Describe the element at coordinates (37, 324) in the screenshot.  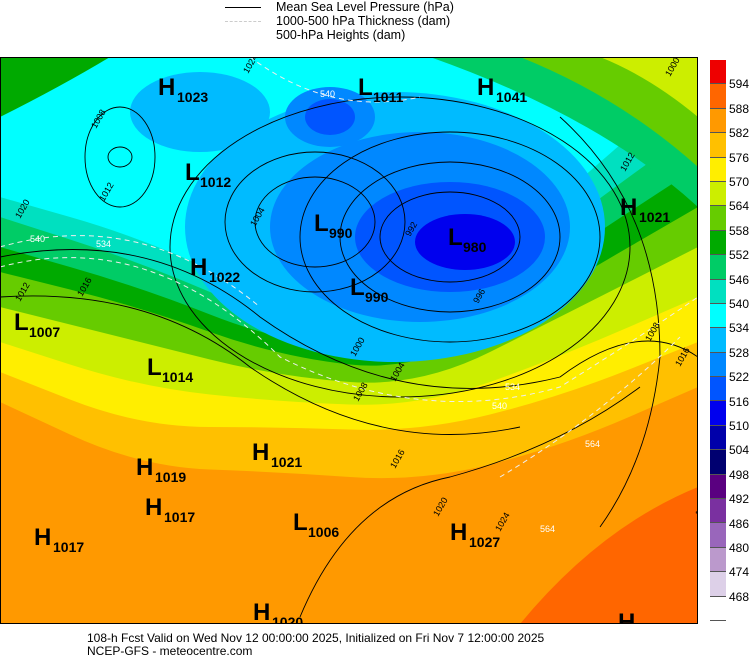
I see `low-pressure-center: L 1007` at that location.